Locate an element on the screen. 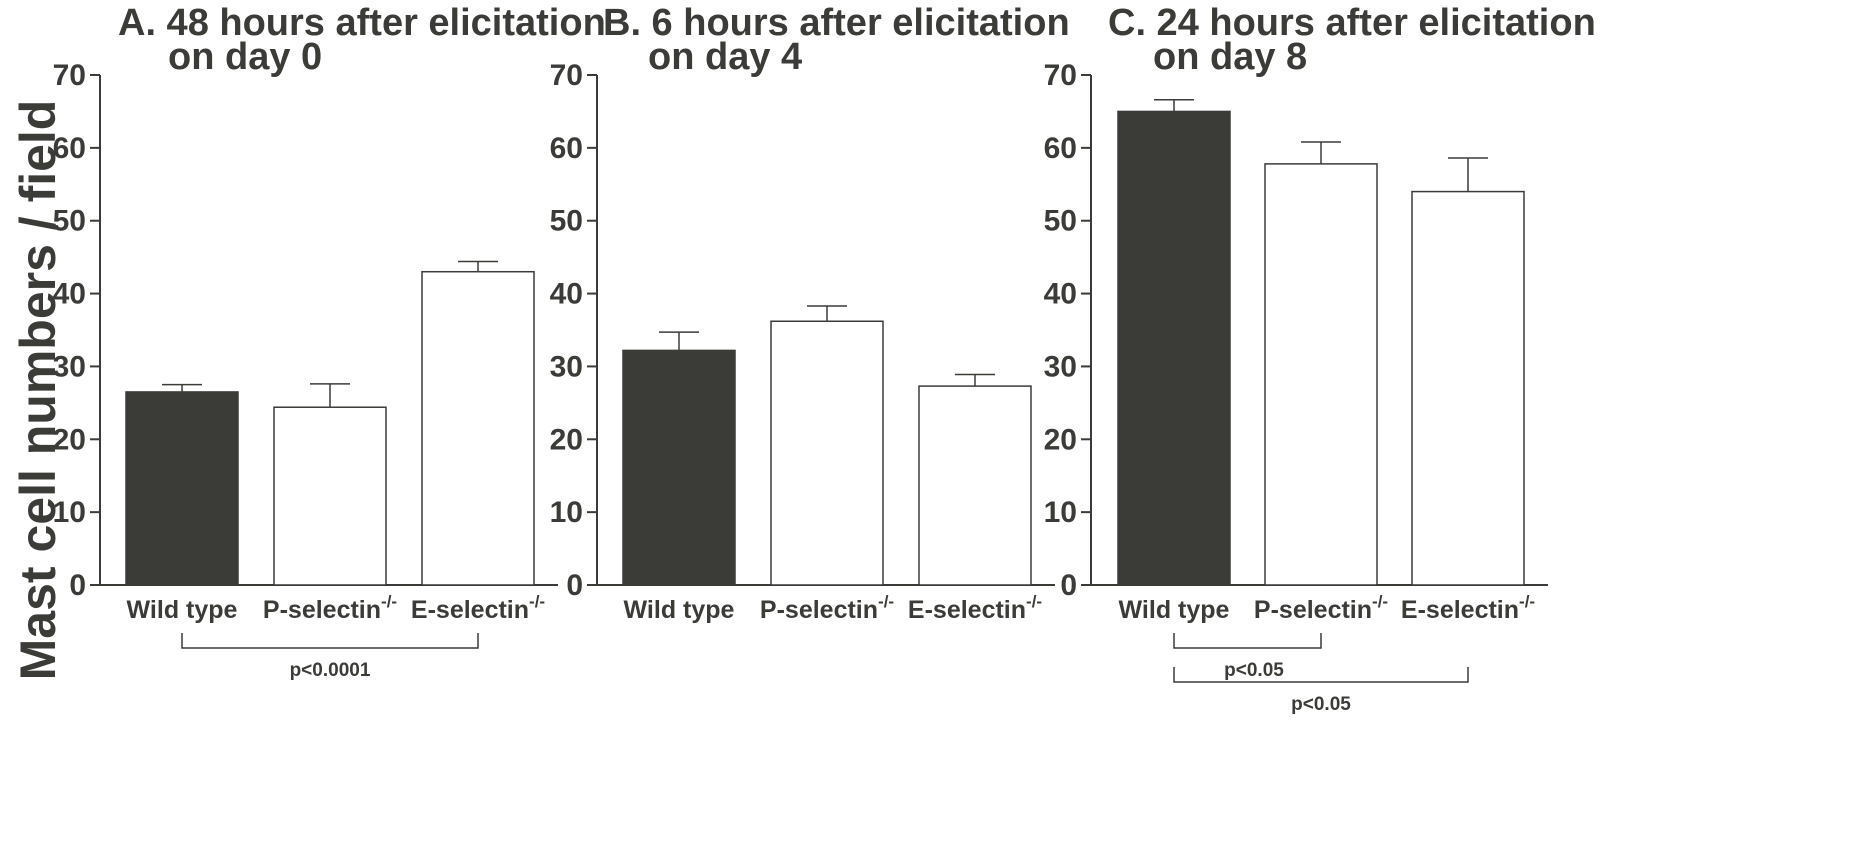 This screenshot has width=1867, height=847. panel-title-line2: on day 0 is located at coordinates (245, 57).